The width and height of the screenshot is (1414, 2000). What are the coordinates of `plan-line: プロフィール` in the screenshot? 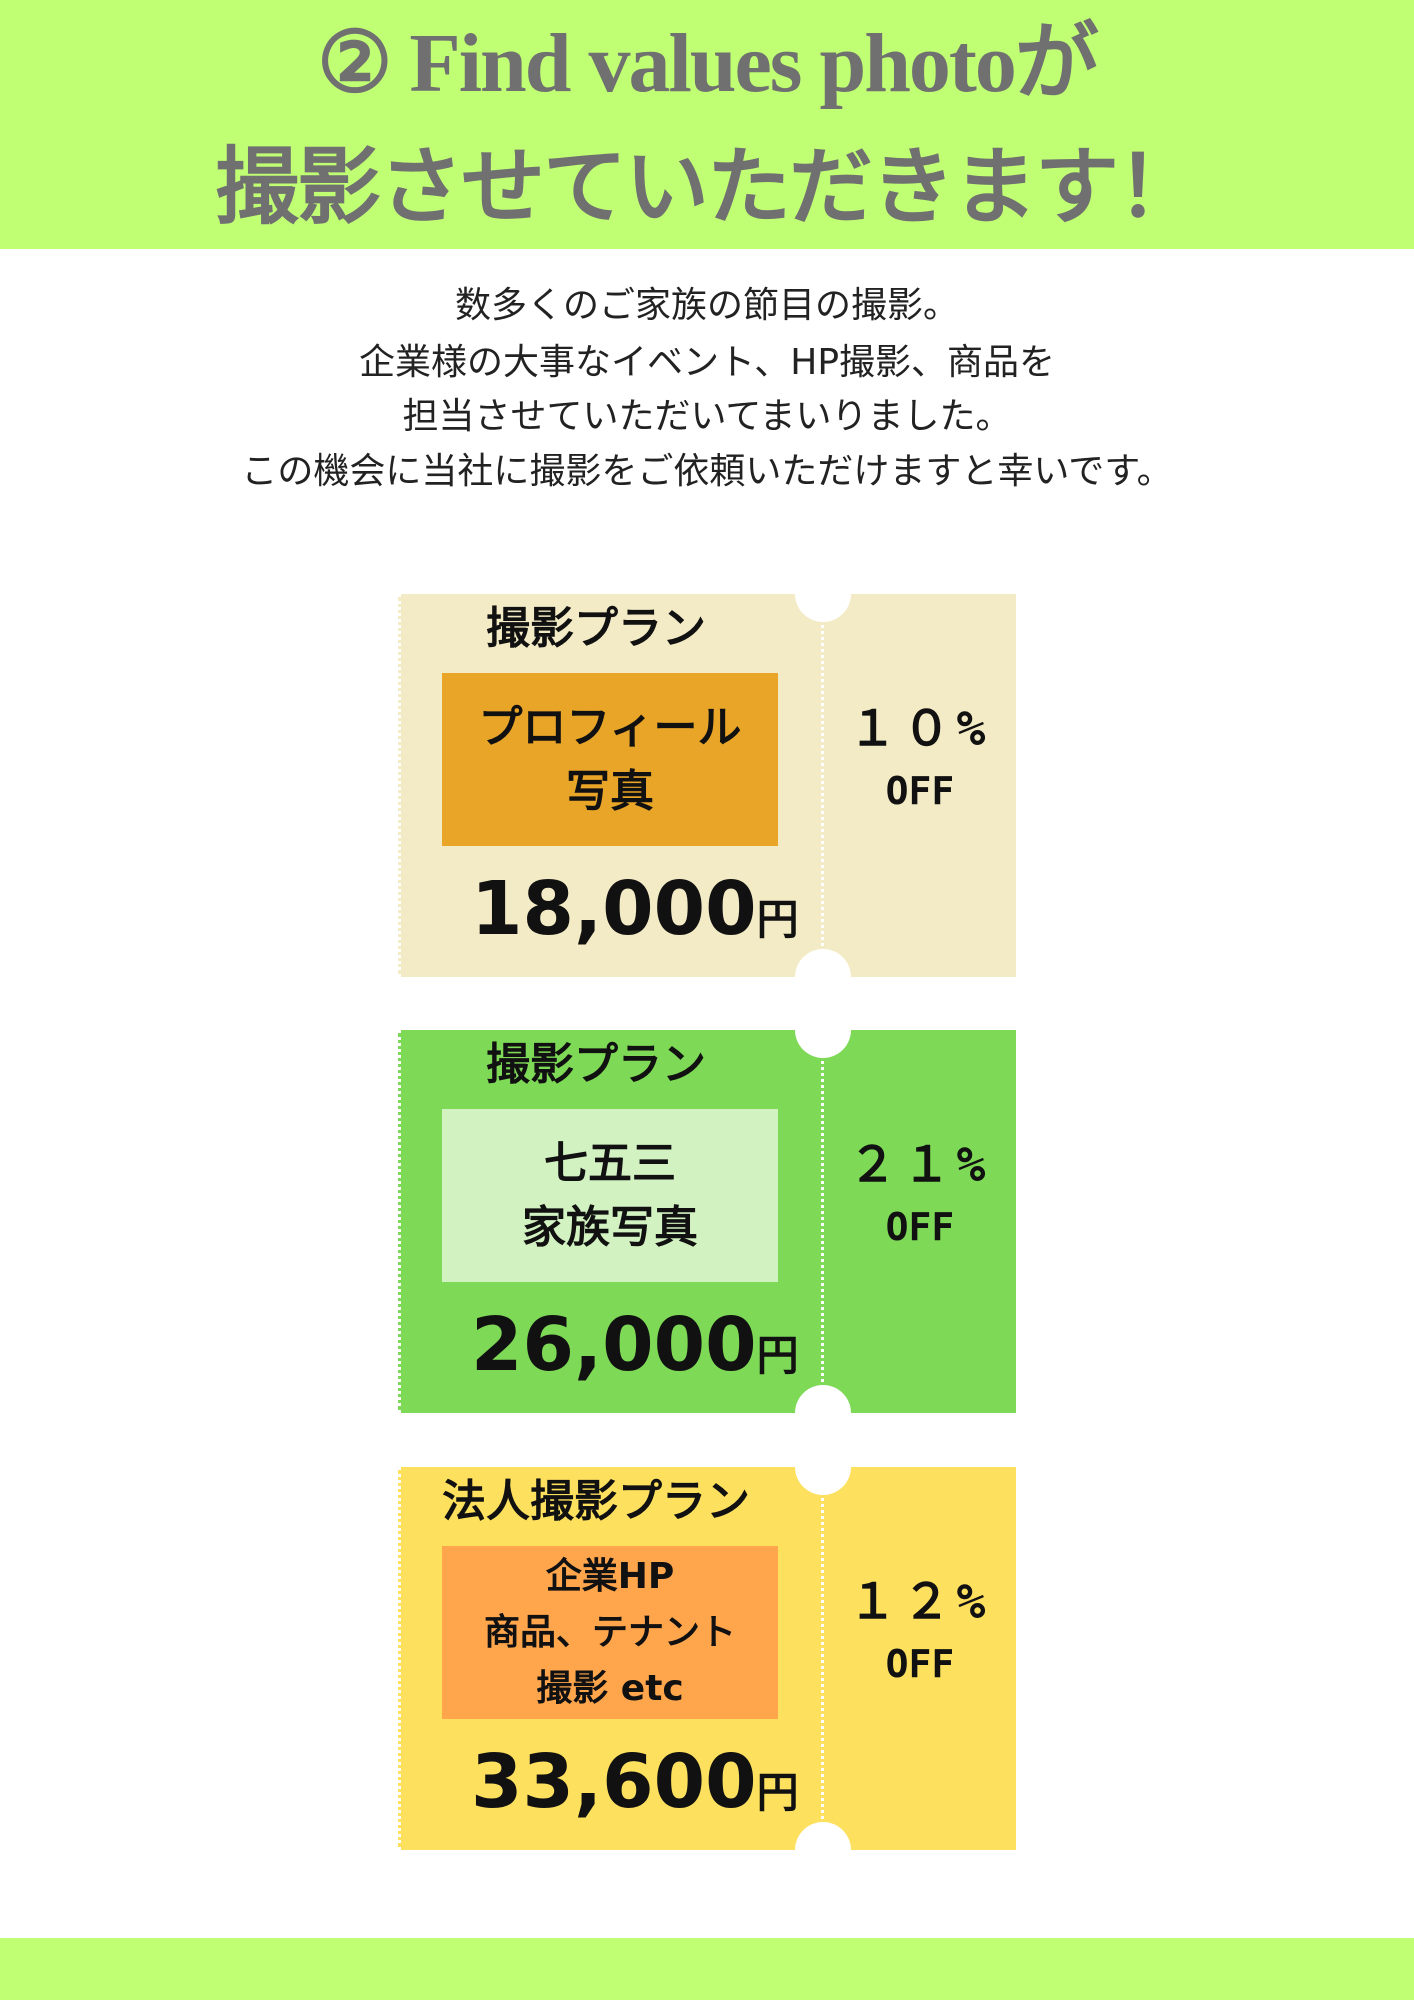 It's located at (610, 727).